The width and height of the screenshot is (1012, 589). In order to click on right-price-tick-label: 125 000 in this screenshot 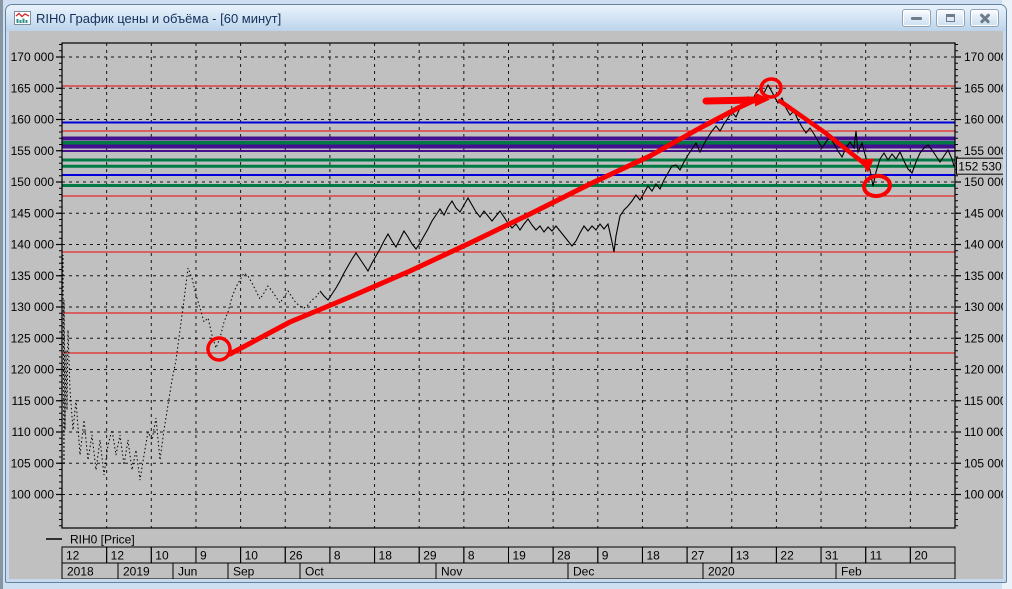, I will do `click(983, 338)`.